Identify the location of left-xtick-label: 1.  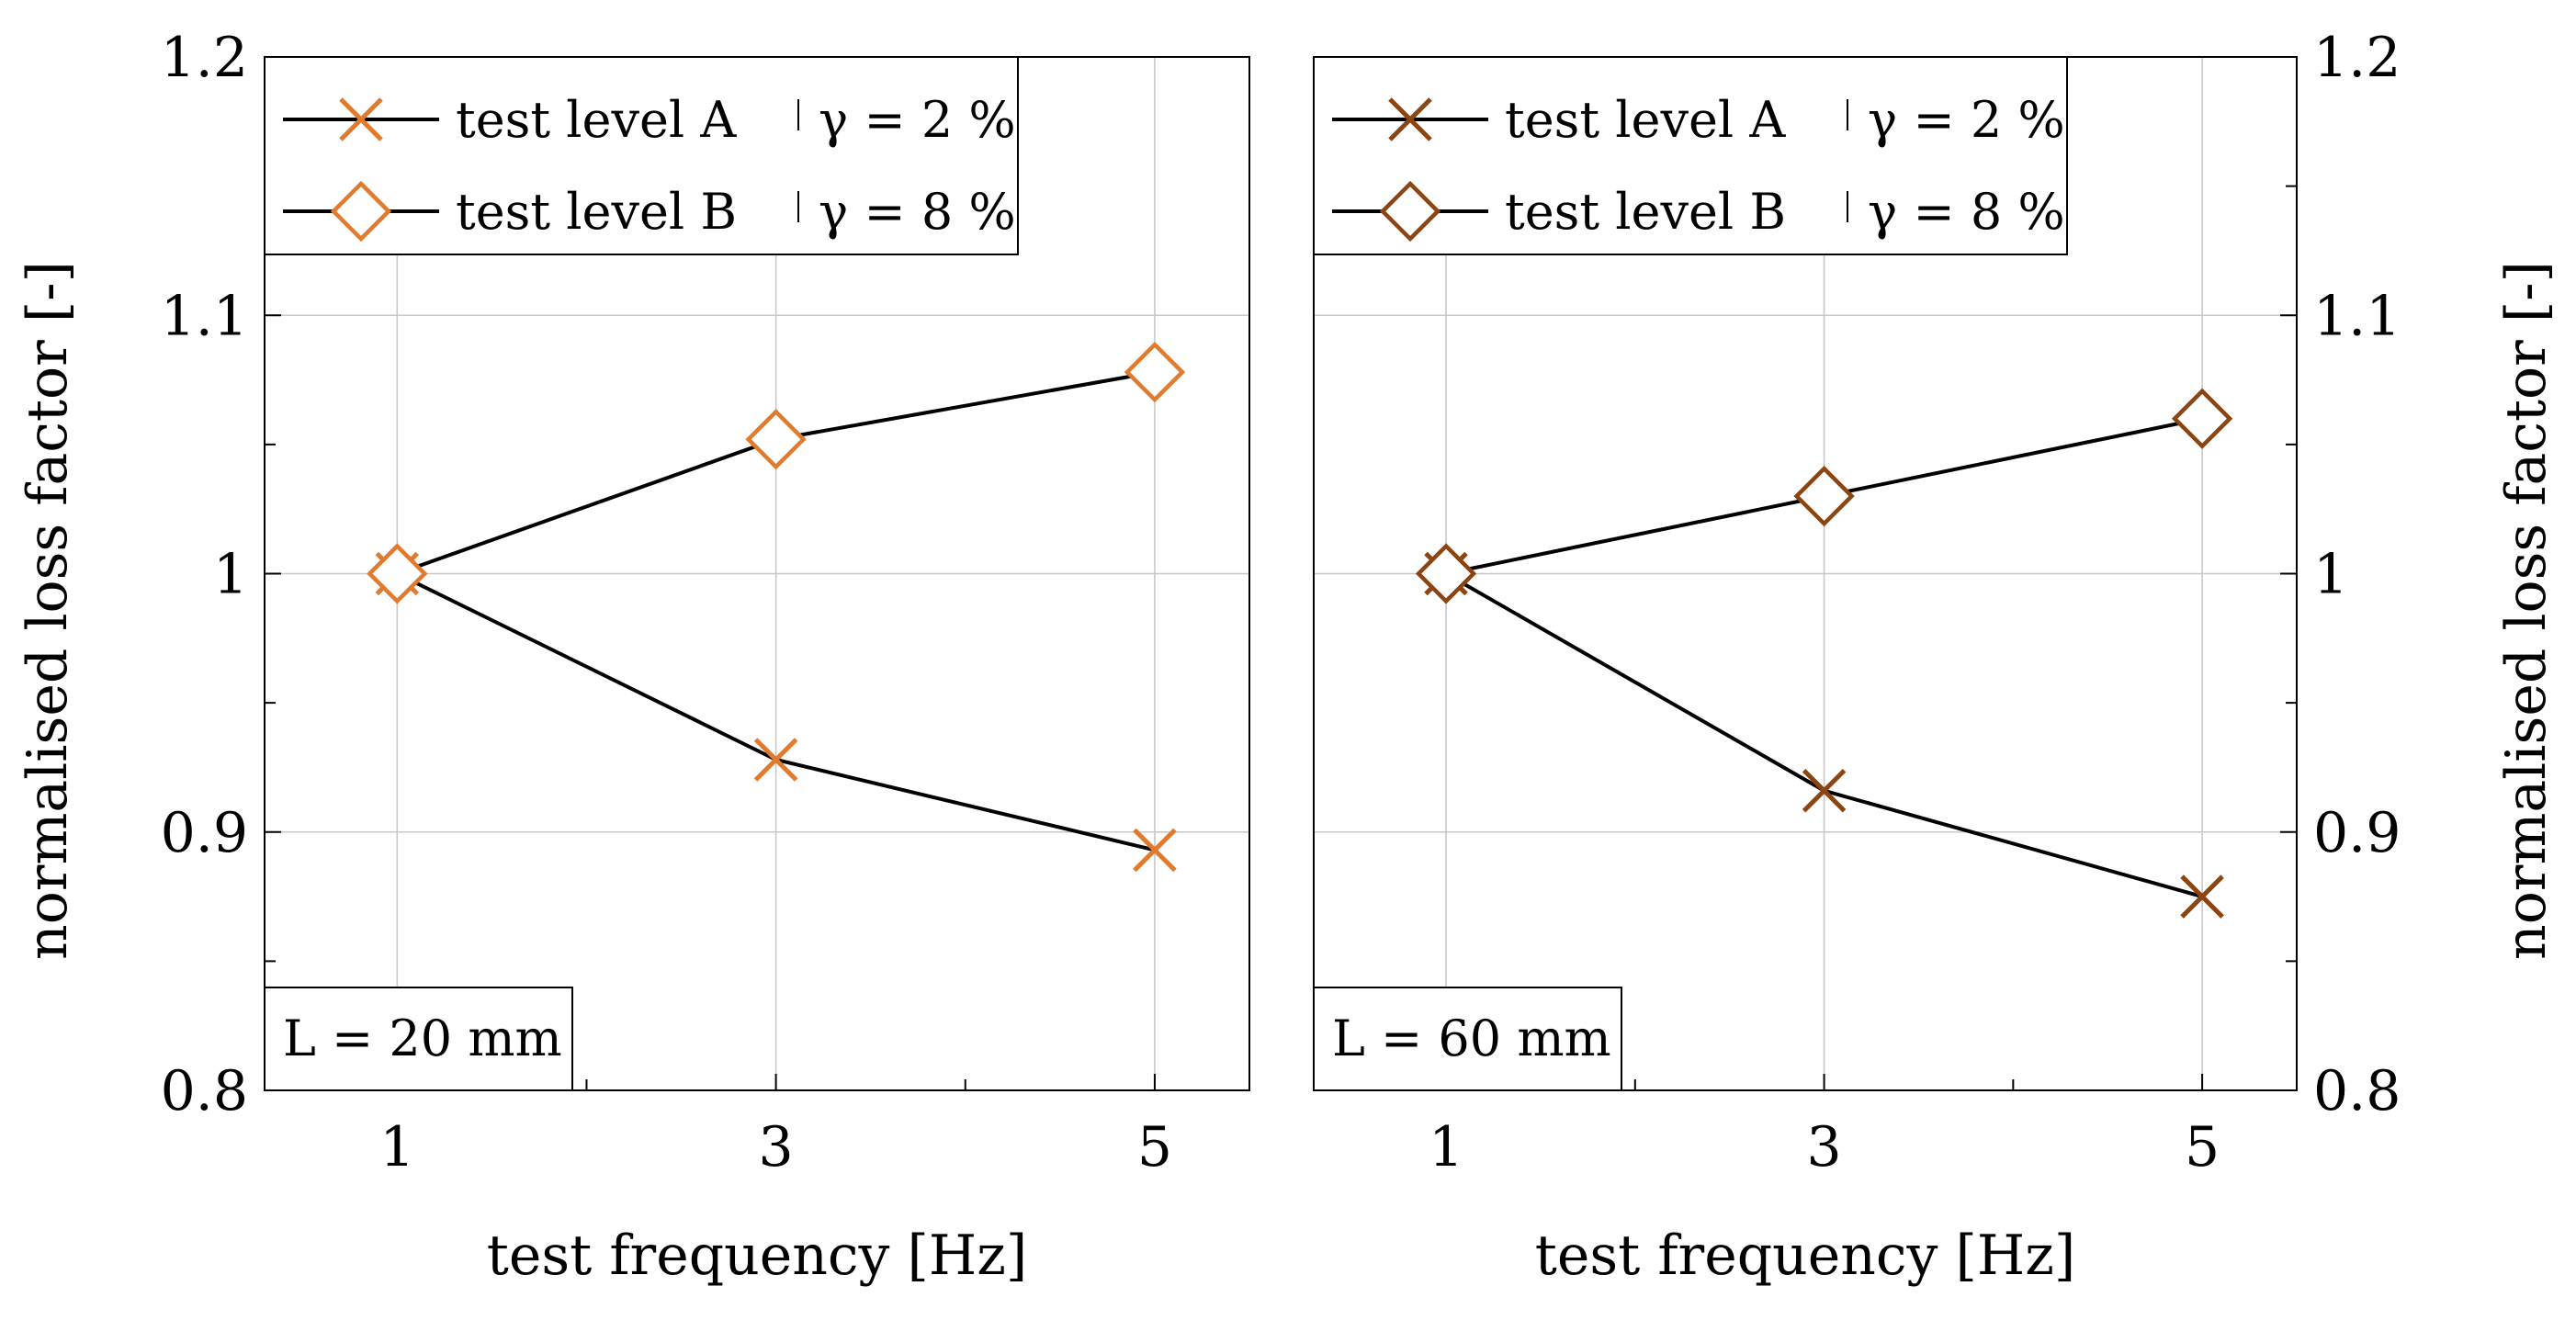
(396, 1147).